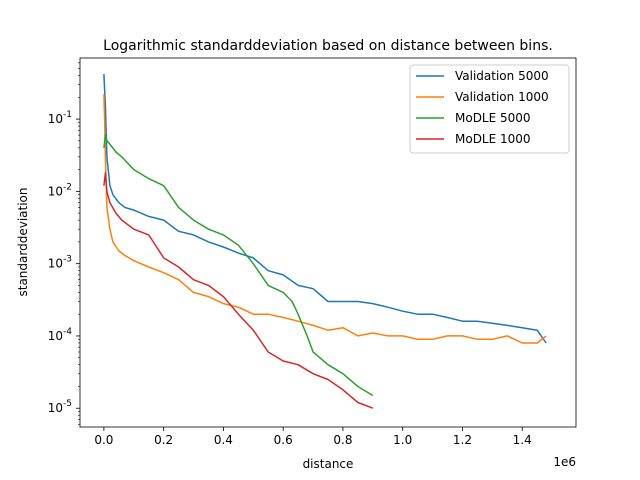 Image resolution: width=640 pixels, height=480 pixels. I want to click on y-tick-label: 10⁻², so click(60, 190).